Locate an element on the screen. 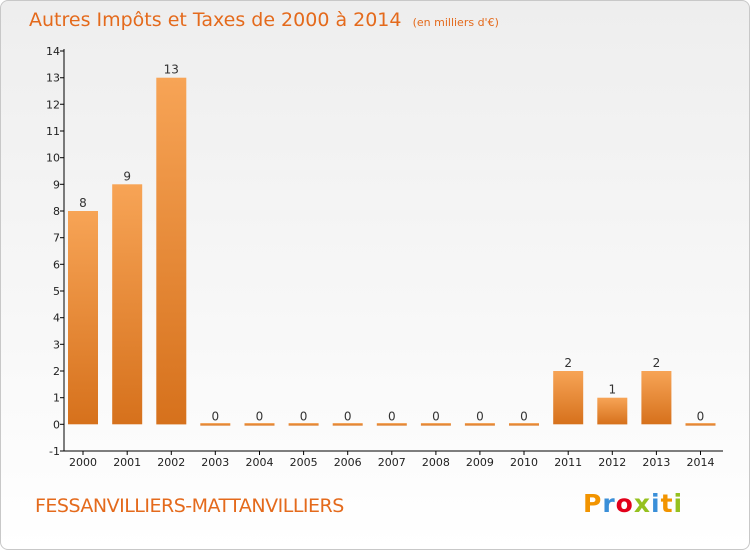  data-label-2000: 8 is located at coordinates (83, 203).